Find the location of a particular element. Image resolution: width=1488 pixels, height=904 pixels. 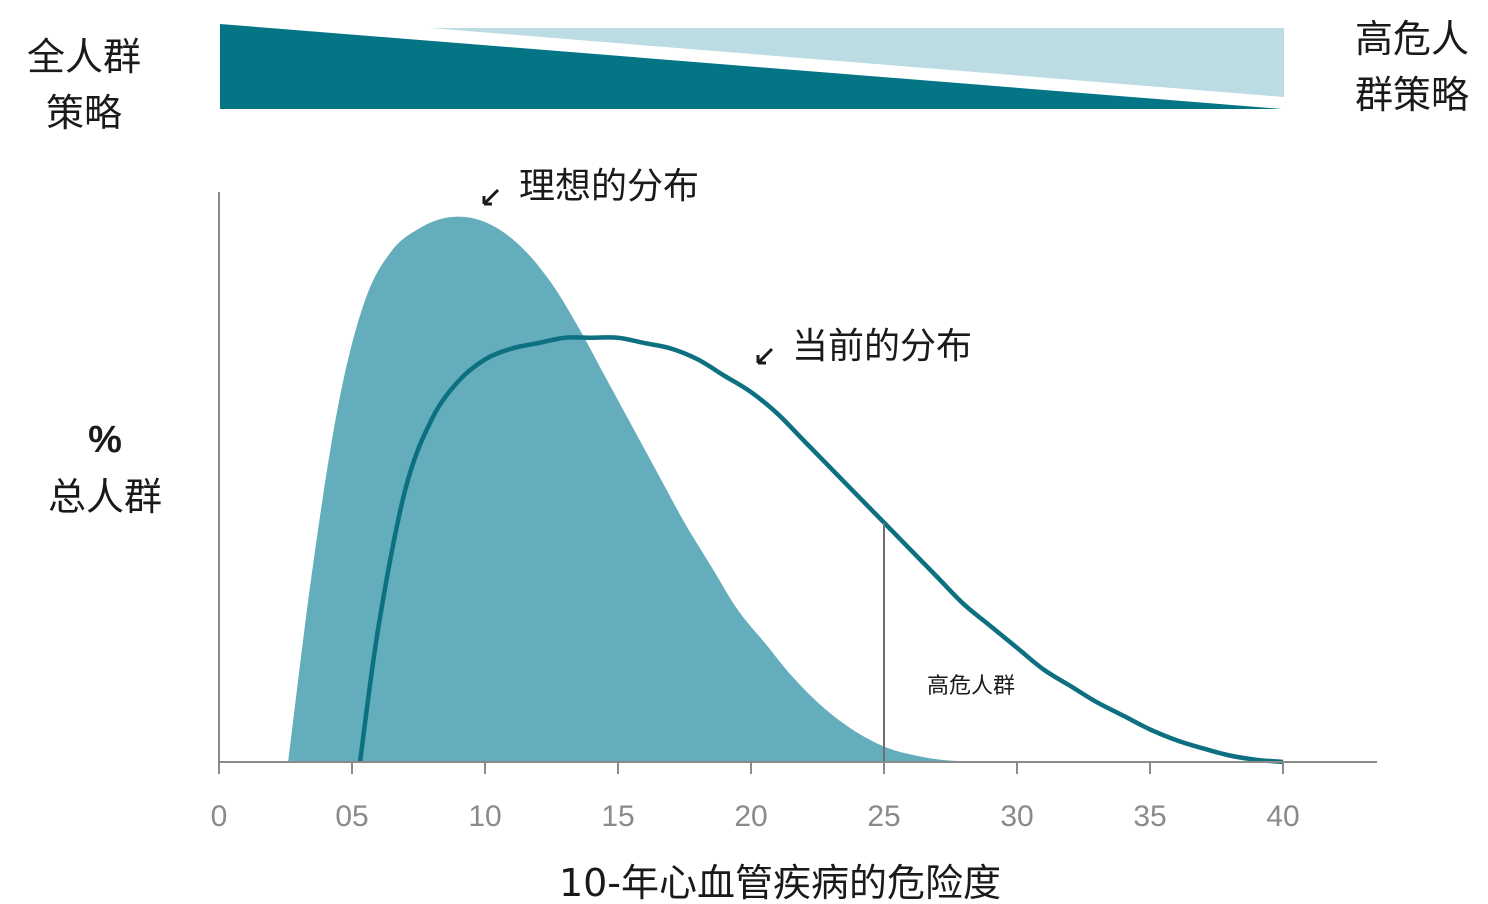

strategy-banner is located at coordinates (752, 66).